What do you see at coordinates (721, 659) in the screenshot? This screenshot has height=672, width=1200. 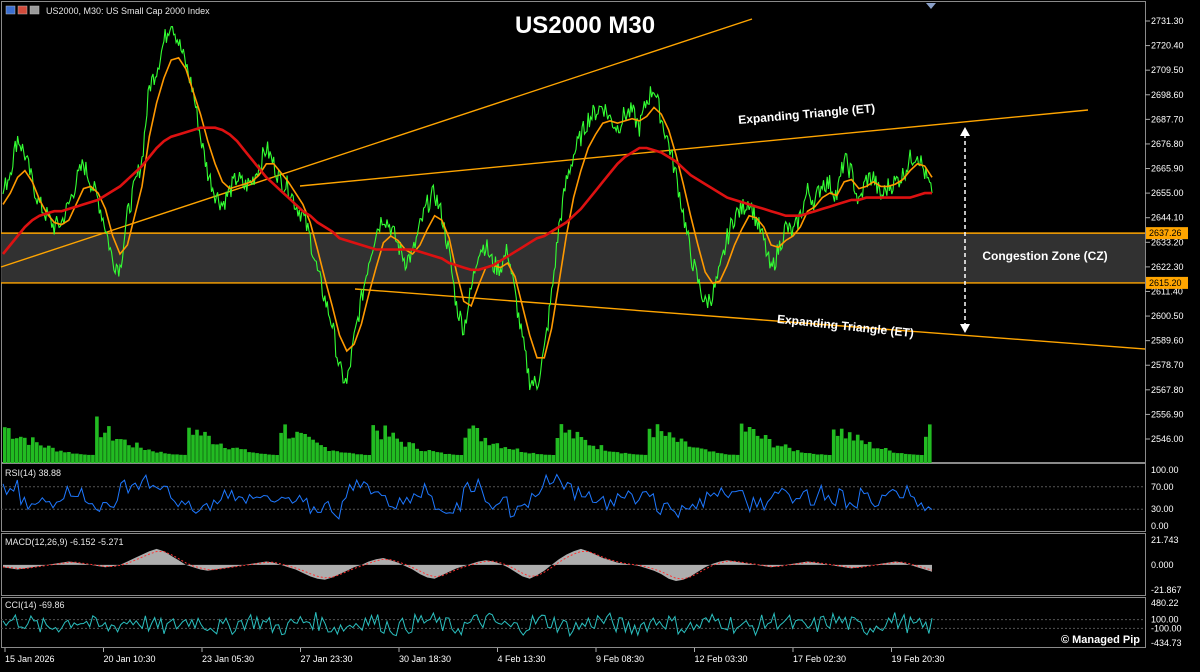 I see `time-axis-label: 12 Feb 03:30` at bounding box center [721, 659].